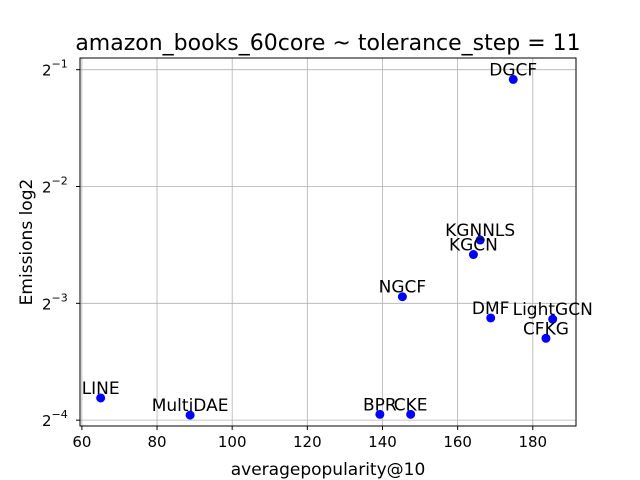 This screenshot has width=640, height=480. What do you see at coordinates (491, 318) in the screenshot?
I see `data-point-dmf` at bounding box center [491, 318].